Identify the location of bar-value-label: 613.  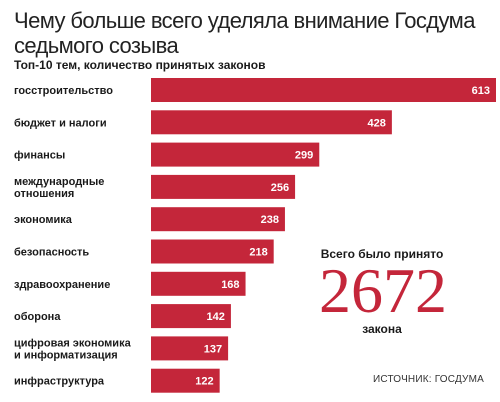
(481, 91).